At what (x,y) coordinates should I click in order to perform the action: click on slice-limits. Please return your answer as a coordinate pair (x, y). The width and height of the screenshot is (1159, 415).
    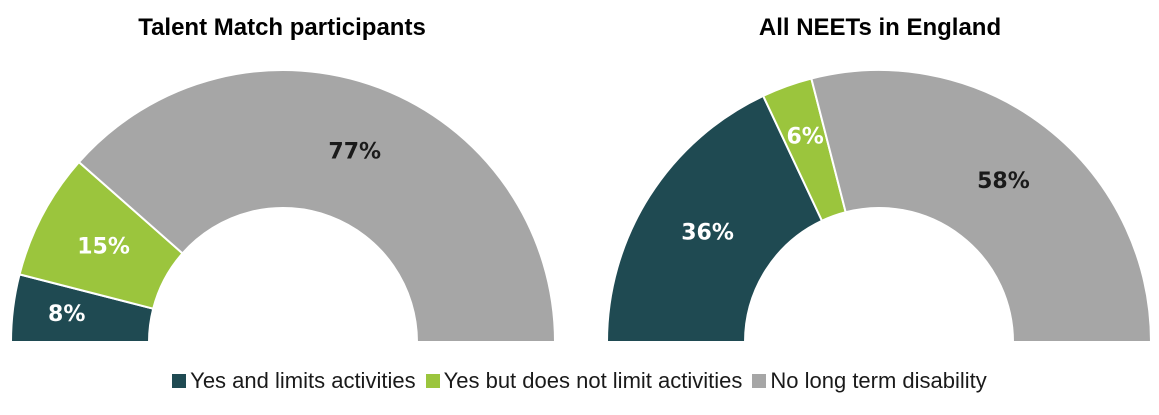
    Looking at the image, I should click on (714, 218).